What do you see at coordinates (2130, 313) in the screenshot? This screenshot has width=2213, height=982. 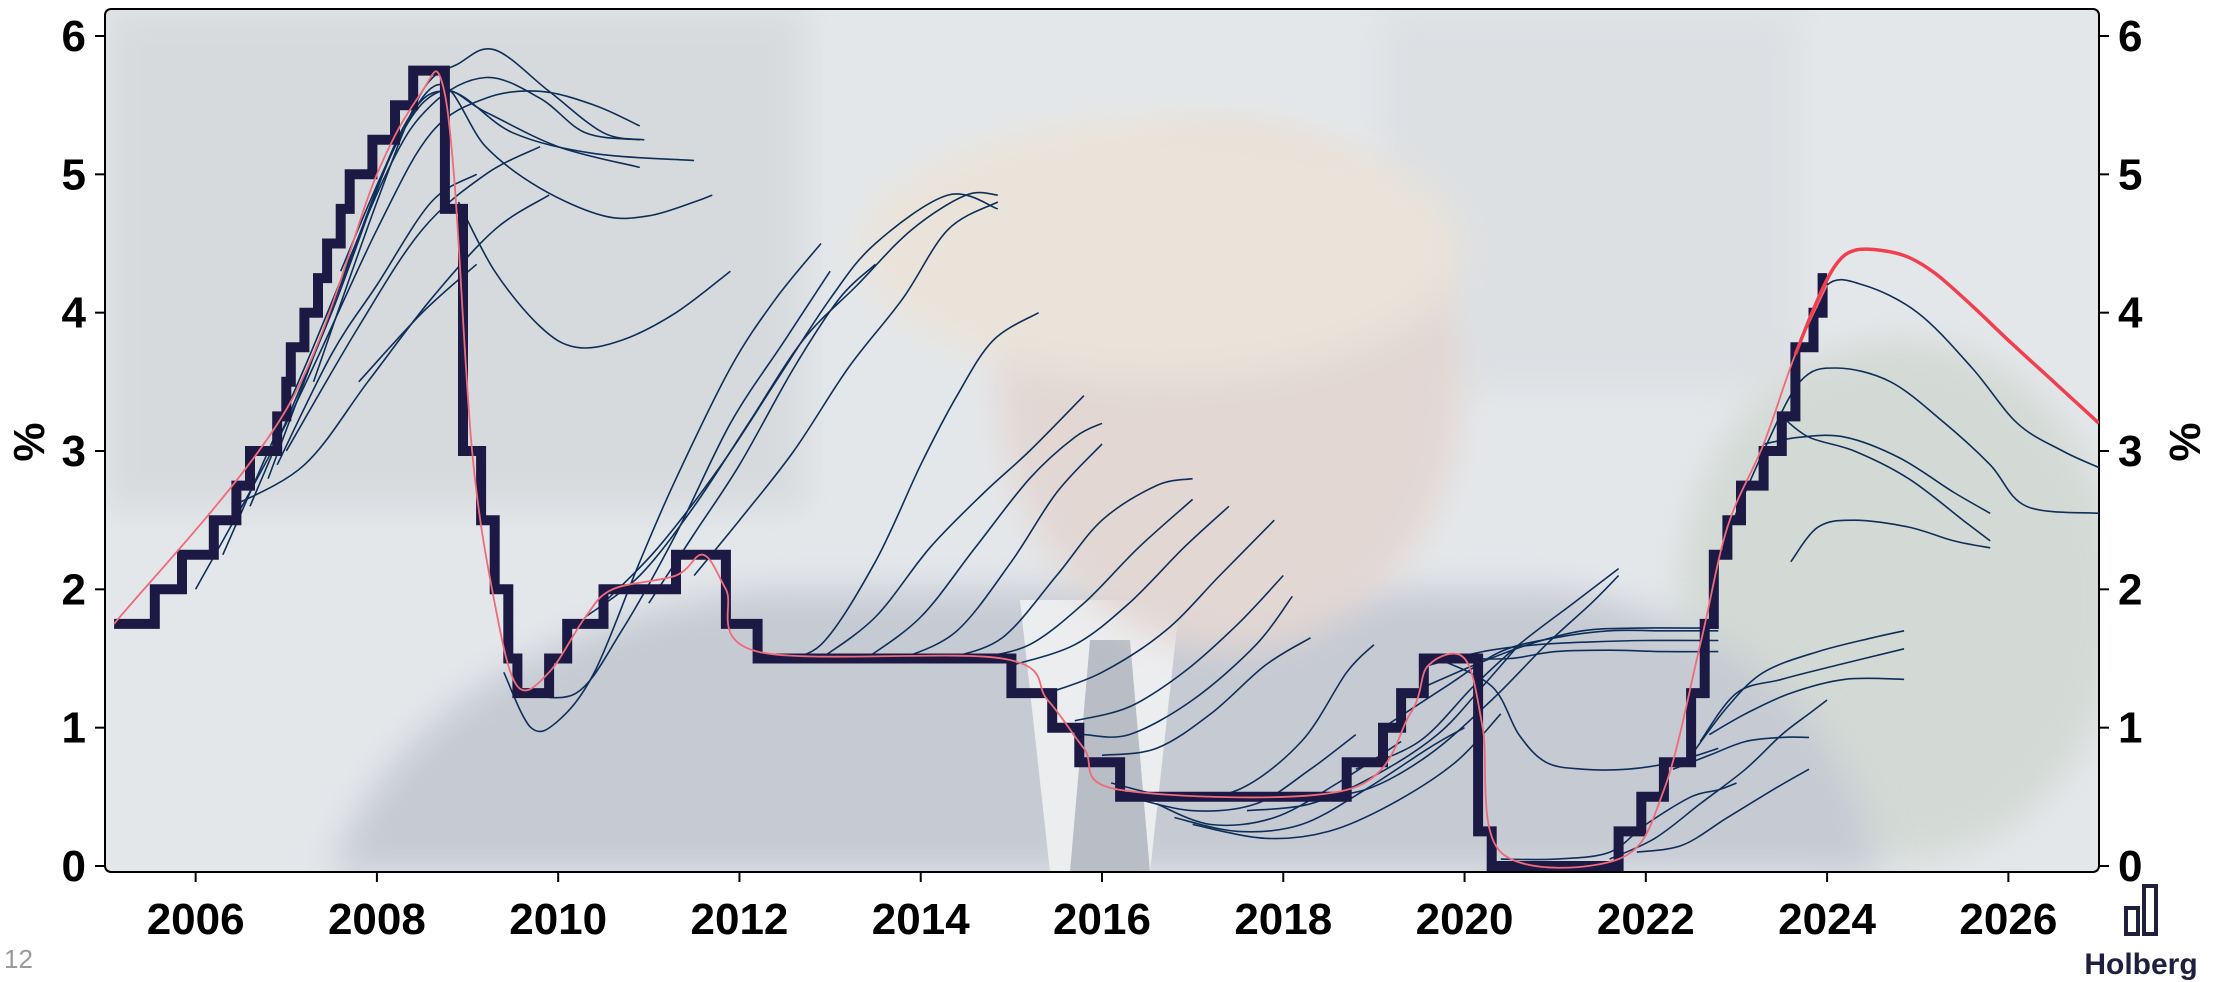 I see `y-tick-label-right-4: 4` at bounding box center [2130, 313].